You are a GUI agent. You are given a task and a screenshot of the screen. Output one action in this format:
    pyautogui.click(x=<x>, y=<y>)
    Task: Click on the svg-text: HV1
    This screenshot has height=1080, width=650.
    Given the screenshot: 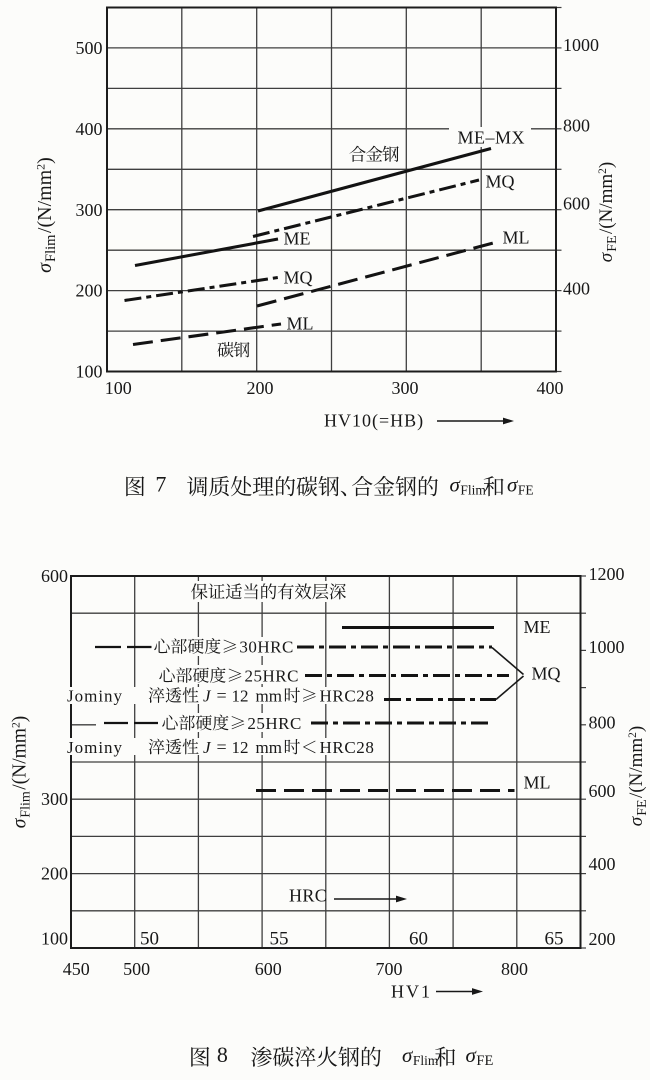 What is the action you would take?
    pyautogui.click(x=411, y=992)
    